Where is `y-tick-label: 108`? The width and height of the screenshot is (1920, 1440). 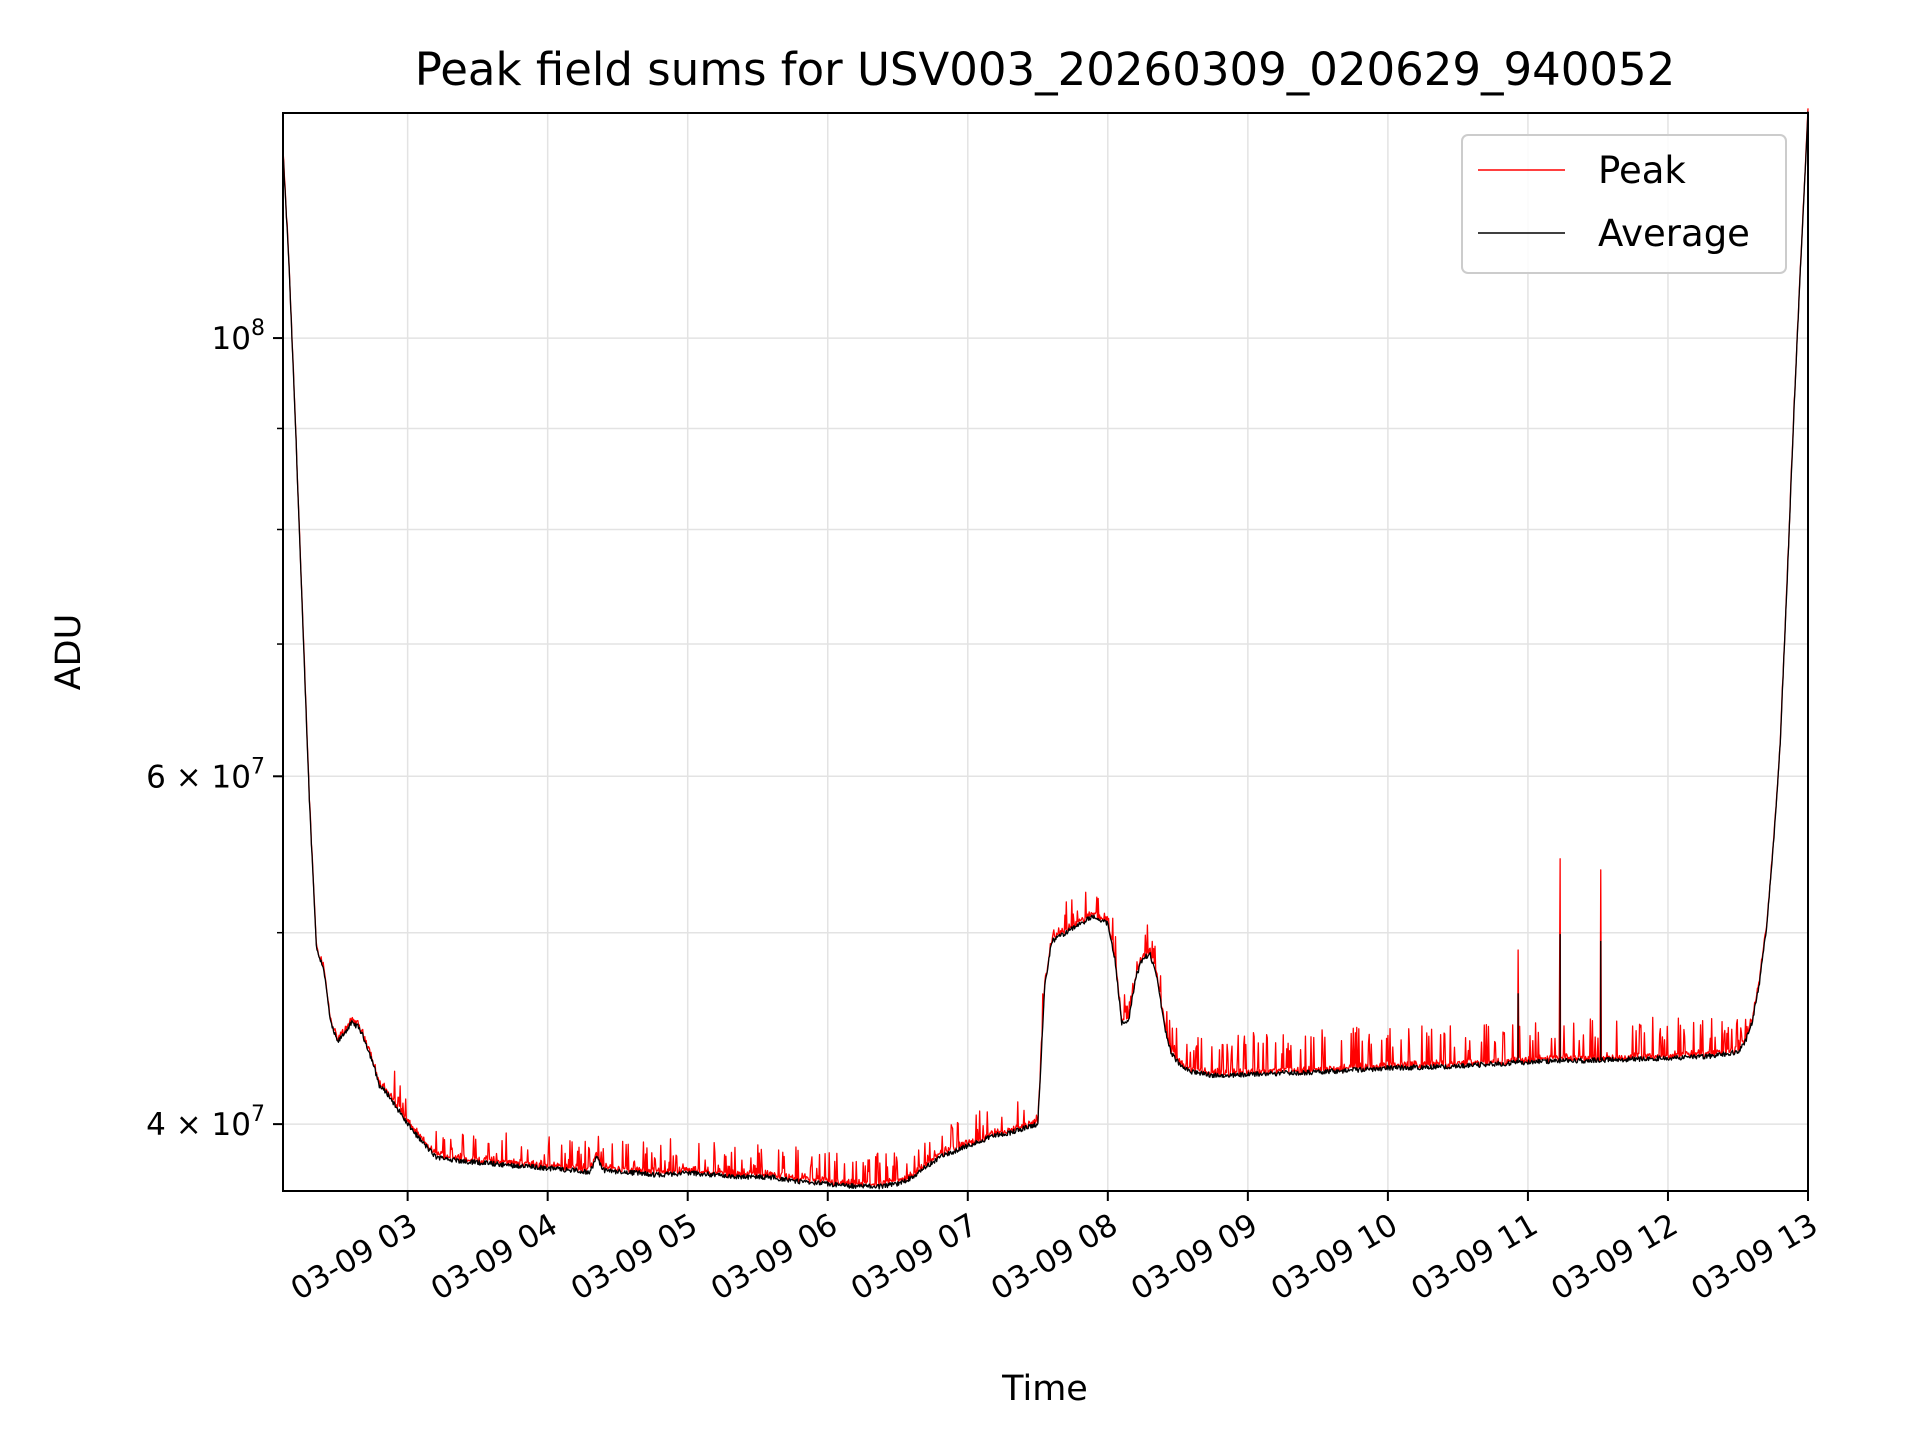 y-tick-label: 108 is located at coordinates (238, 336).